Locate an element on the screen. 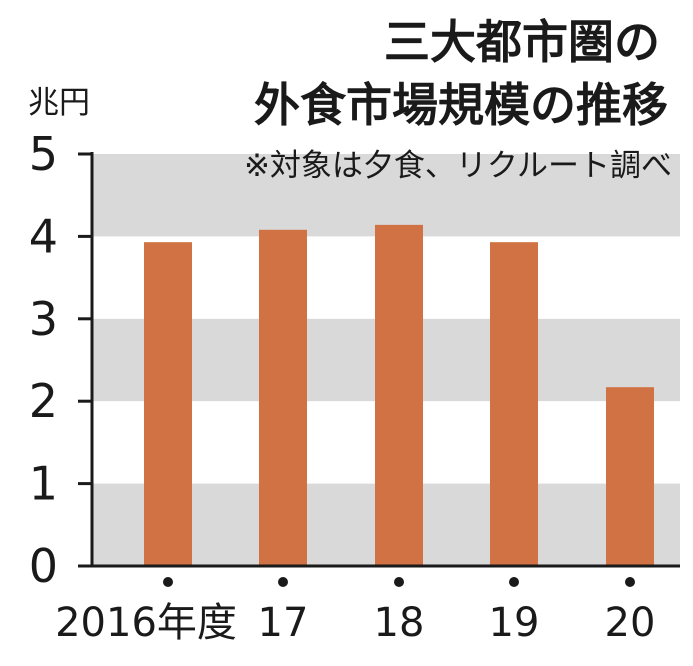  x-tick-label-2: 18 is located at coordinates (399, 623).